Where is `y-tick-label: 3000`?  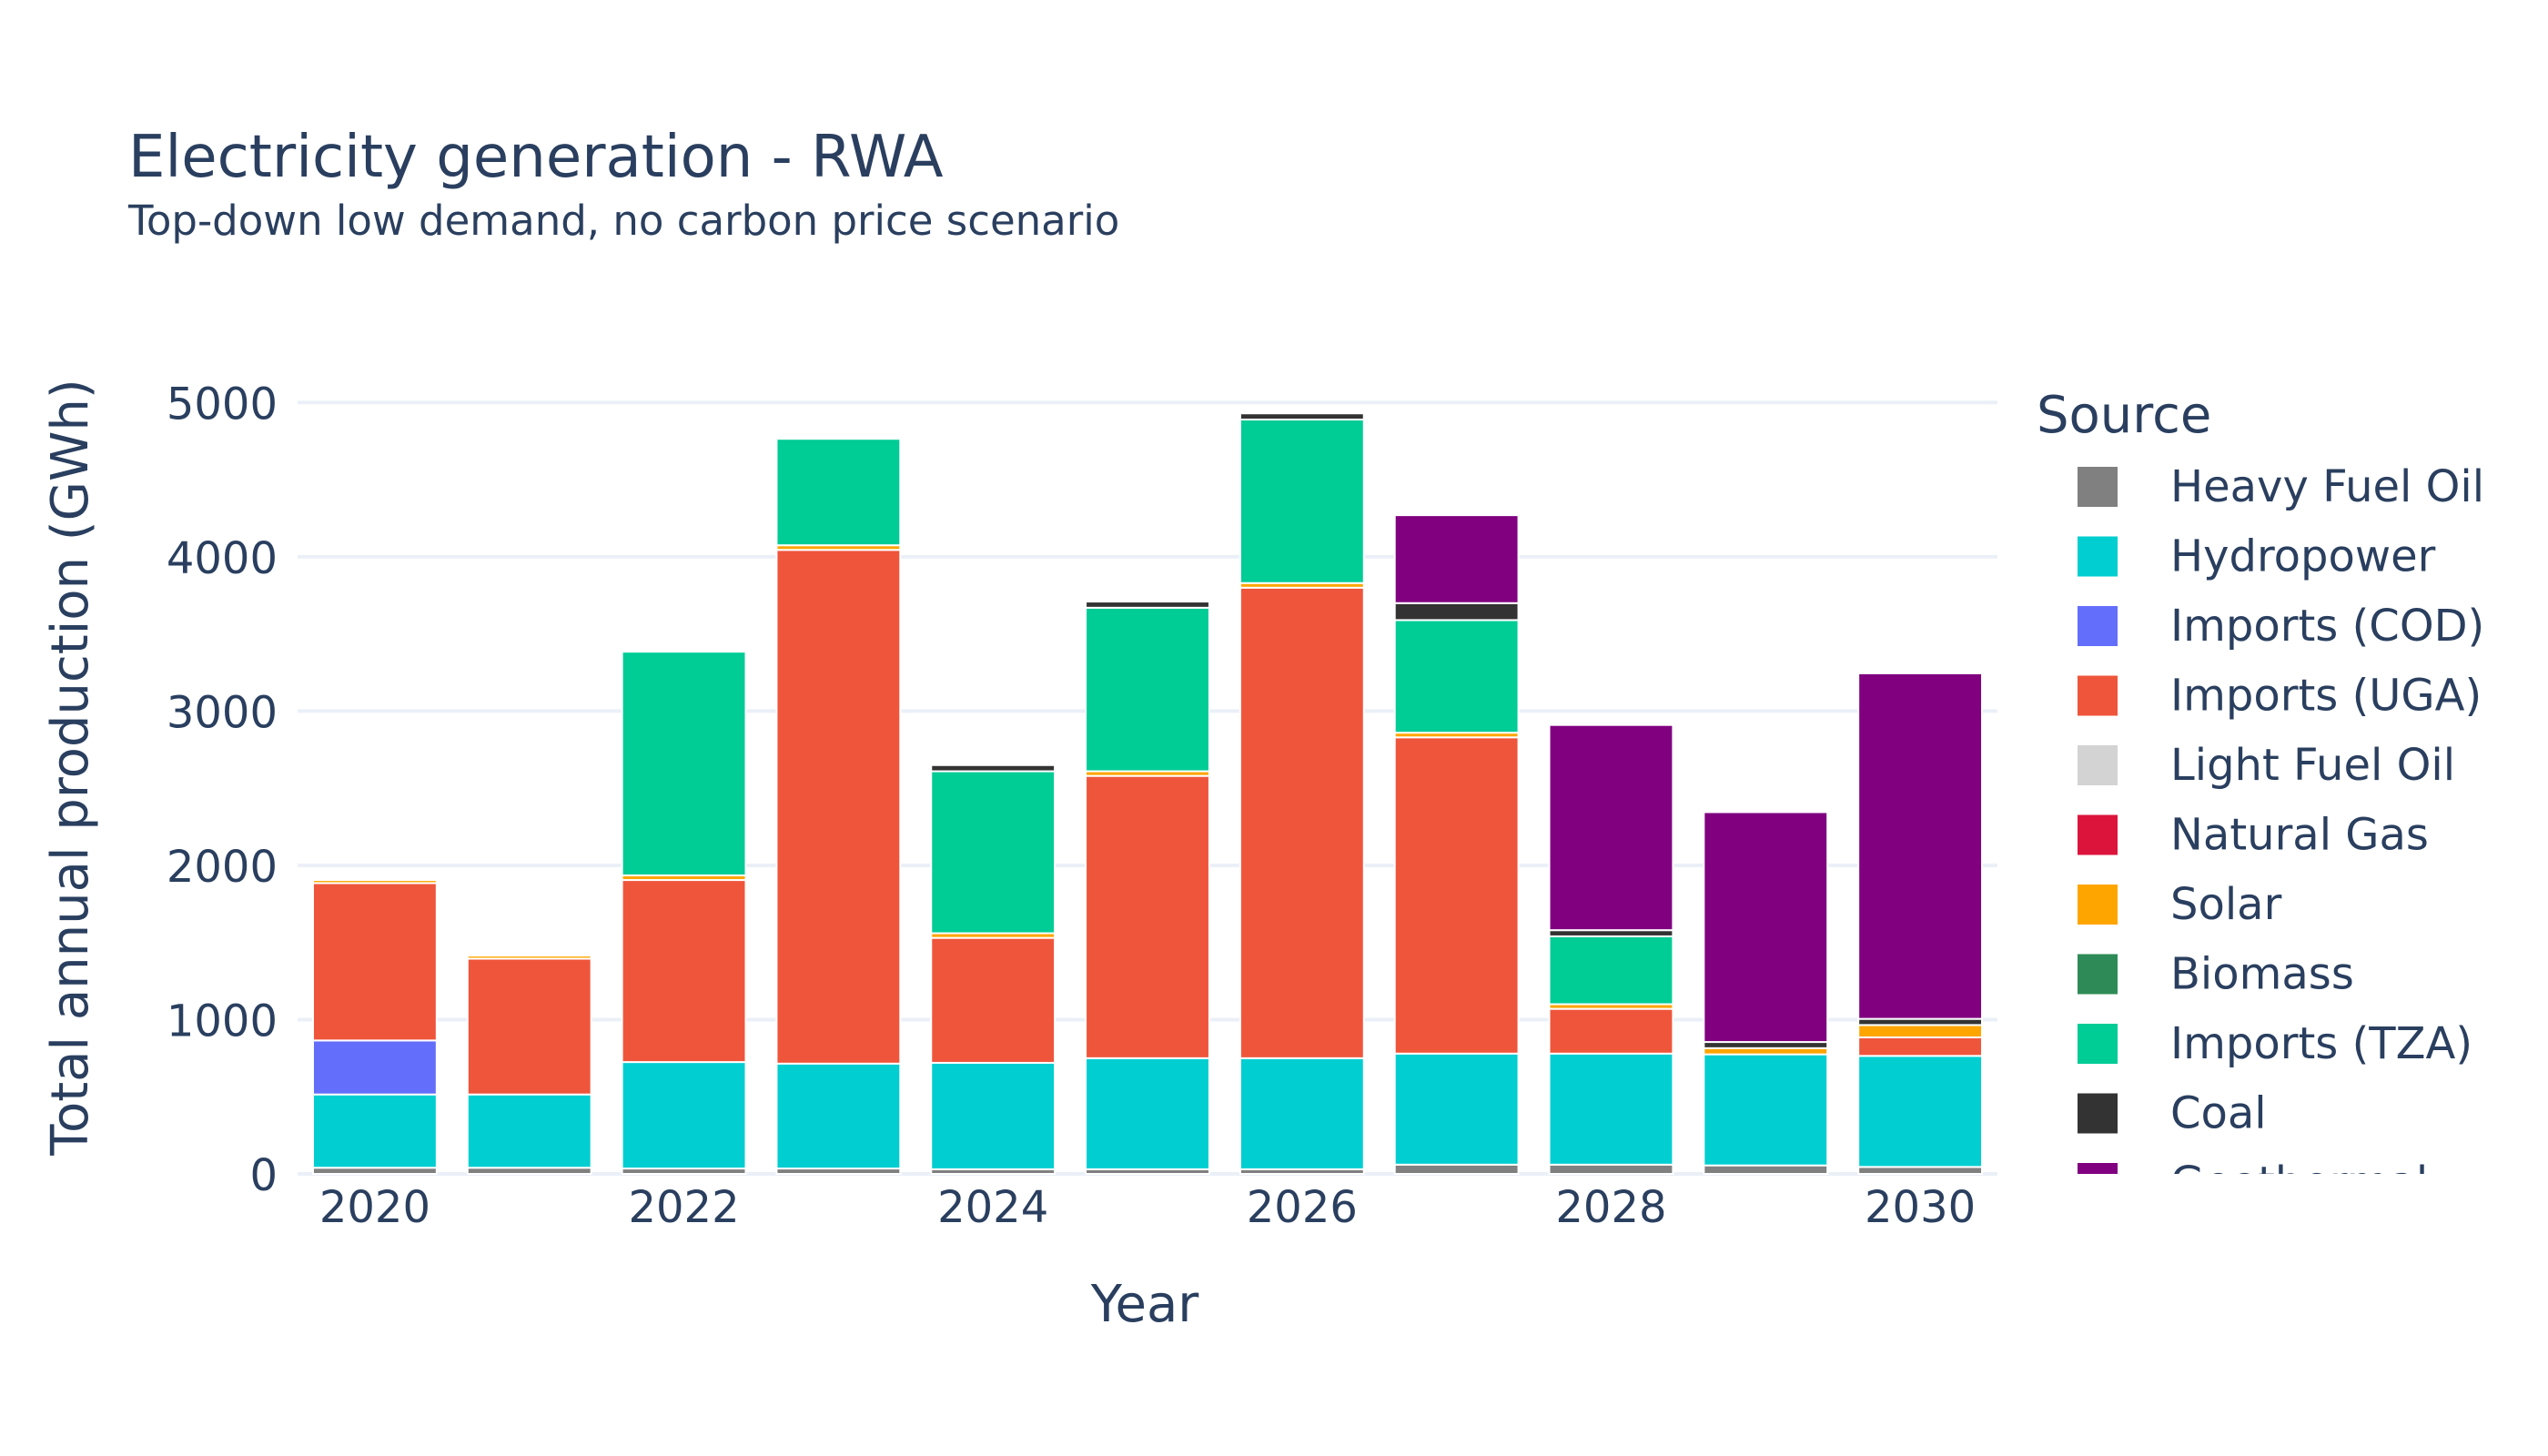 y-tick-label: 3000 is located at coordinates (223, 712).